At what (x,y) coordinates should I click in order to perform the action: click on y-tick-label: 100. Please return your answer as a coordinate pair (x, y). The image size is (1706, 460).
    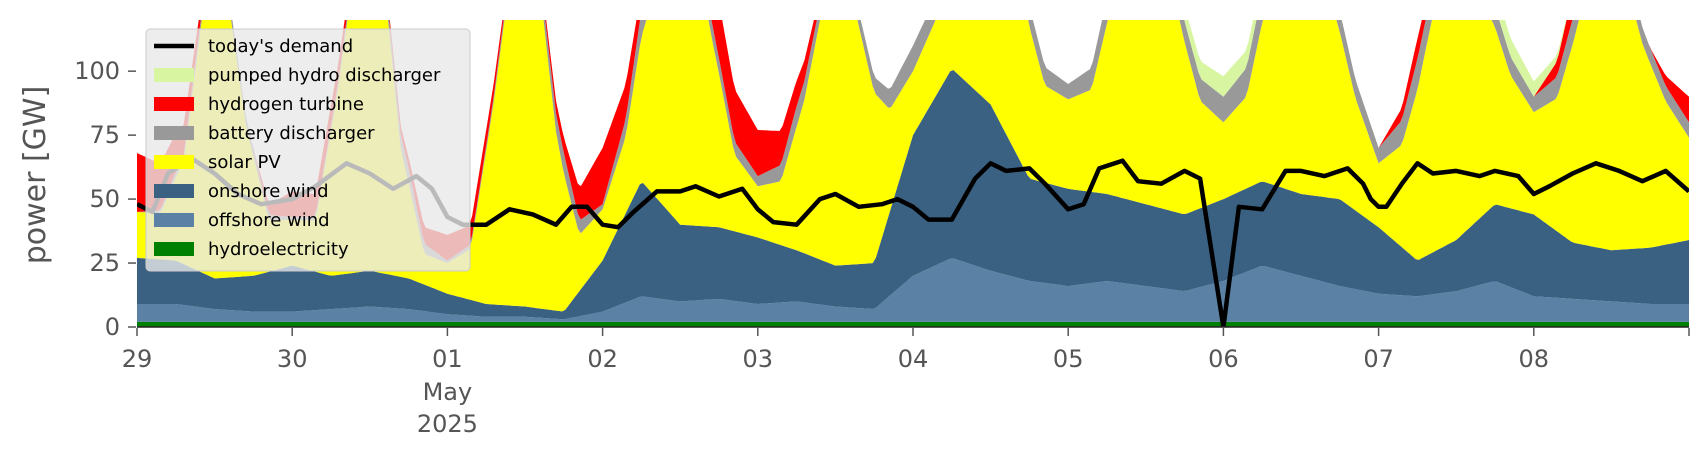
    Looking at the image, I should click on (97, 71).